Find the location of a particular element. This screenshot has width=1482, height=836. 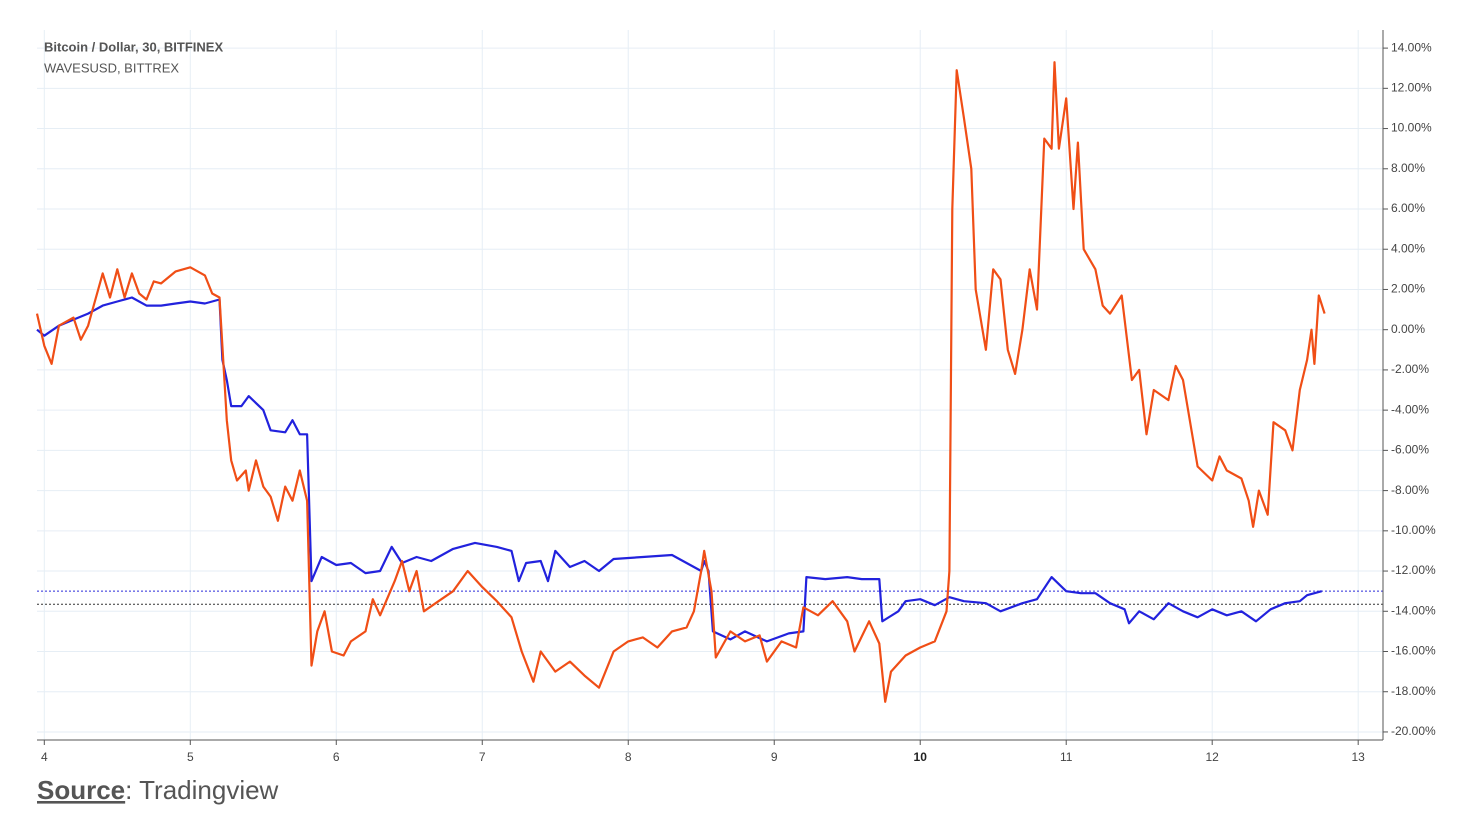

source-label: Source is located at coordinates (81, 790).